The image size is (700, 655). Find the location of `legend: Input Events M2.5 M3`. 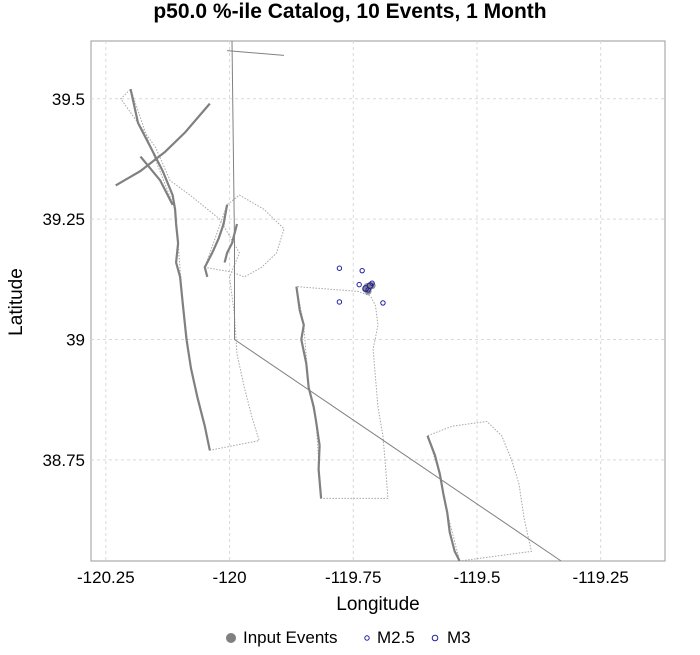

legend: Input Events M2.5 M3 is located at coordinates (348, 637).